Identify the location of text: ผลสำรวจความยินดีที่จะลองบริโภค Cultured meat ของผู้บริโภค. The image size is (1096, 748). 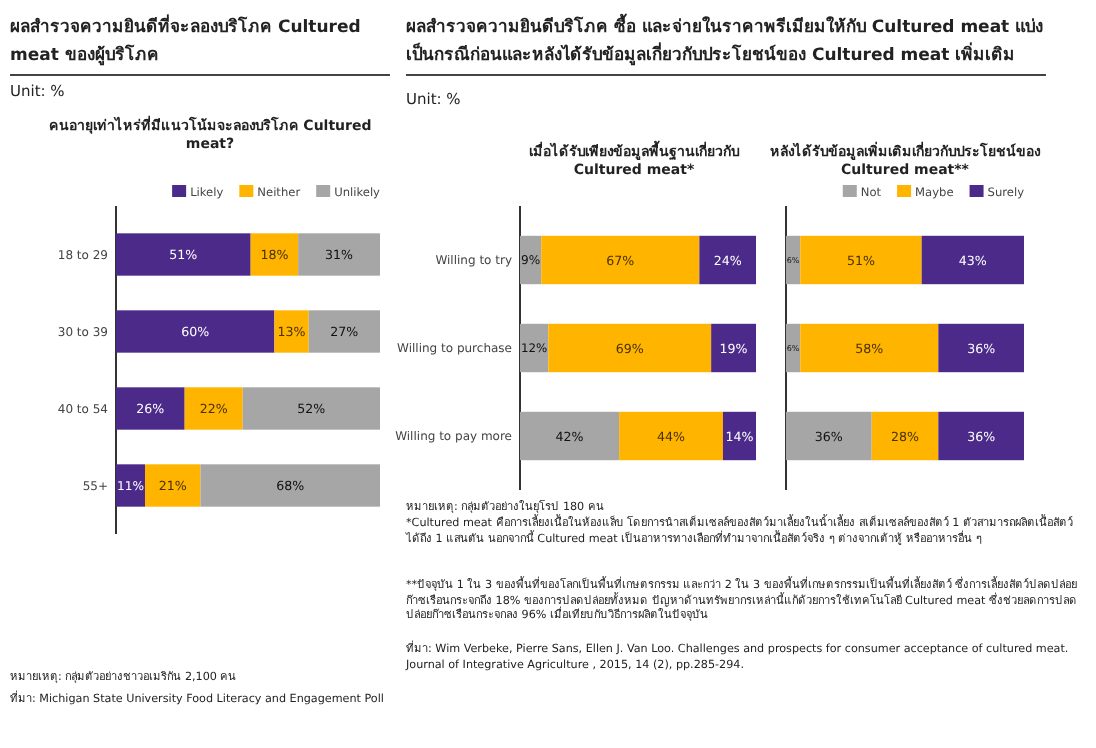
(200, 44).